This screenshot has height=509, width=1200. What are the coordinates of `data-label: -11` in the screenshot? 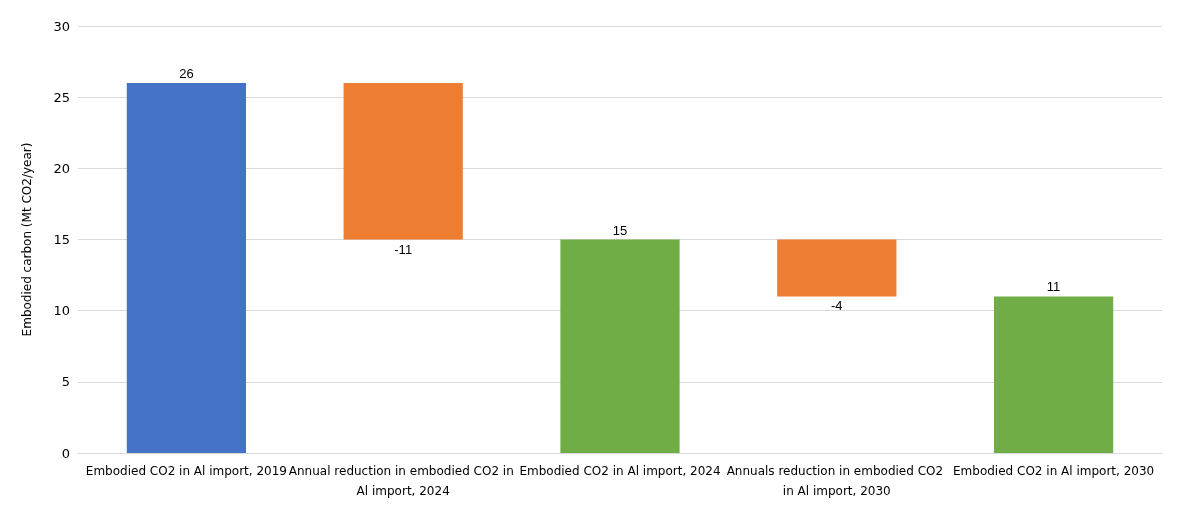 It's located at (403, 249).